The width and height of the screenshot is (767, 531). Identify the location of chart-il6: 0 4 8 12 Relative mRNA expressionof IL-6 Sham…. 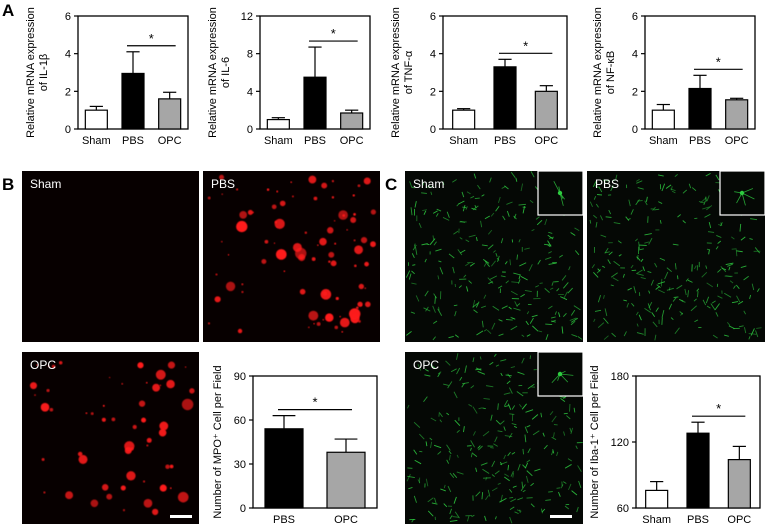
(289, 77).